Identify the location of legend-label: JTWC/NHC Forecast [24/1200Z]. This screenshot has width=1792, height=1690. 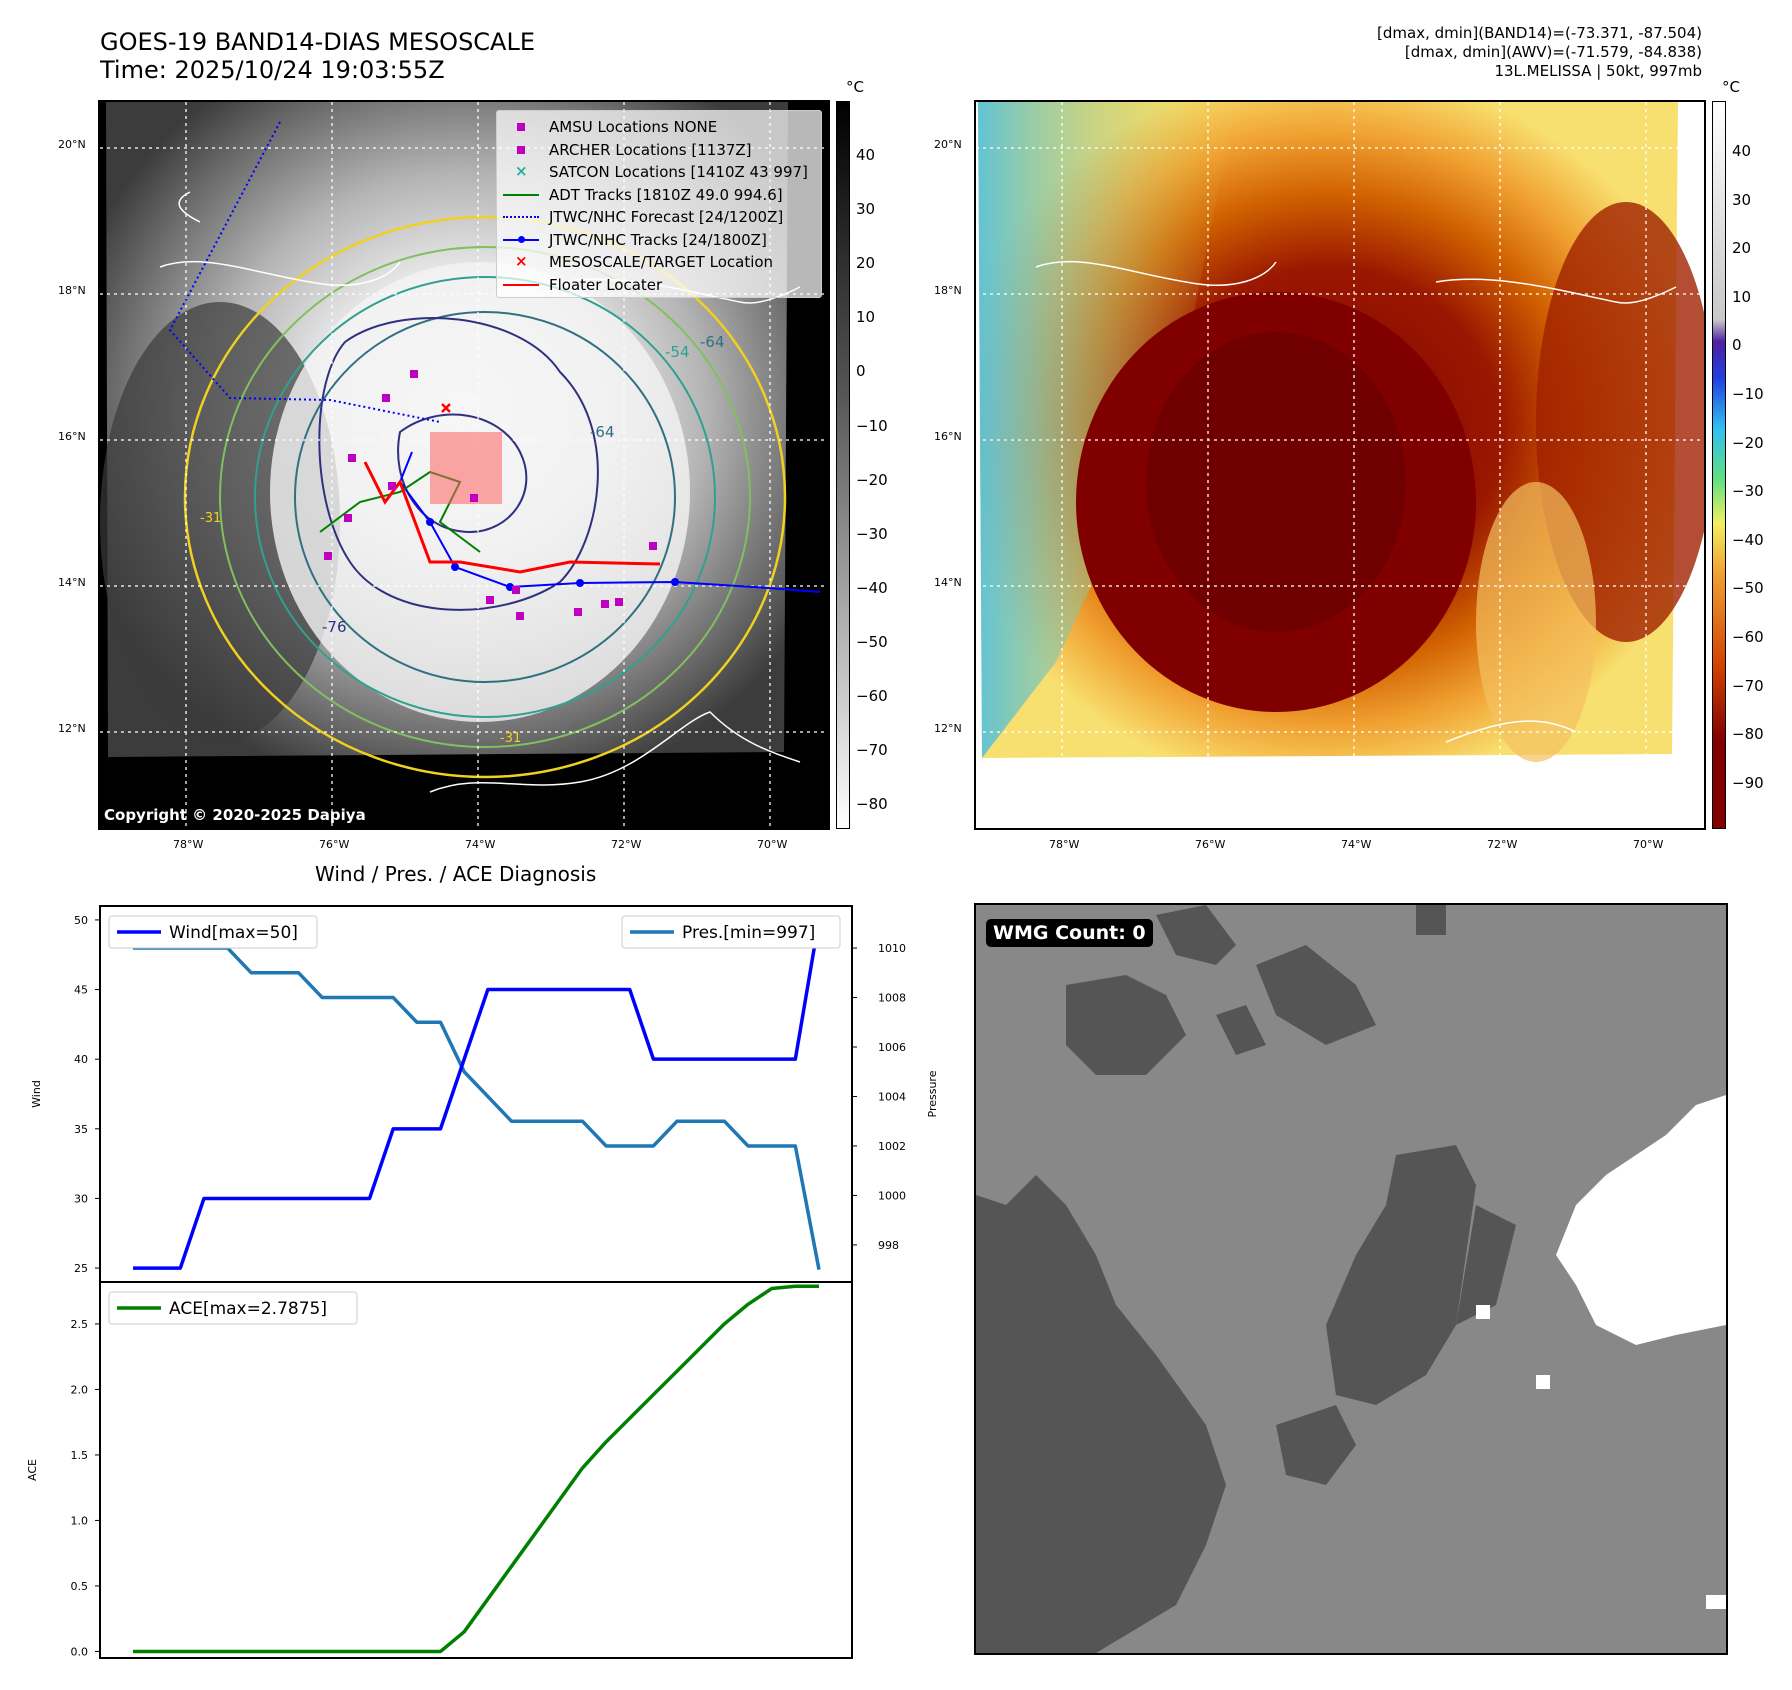
(666, 217).